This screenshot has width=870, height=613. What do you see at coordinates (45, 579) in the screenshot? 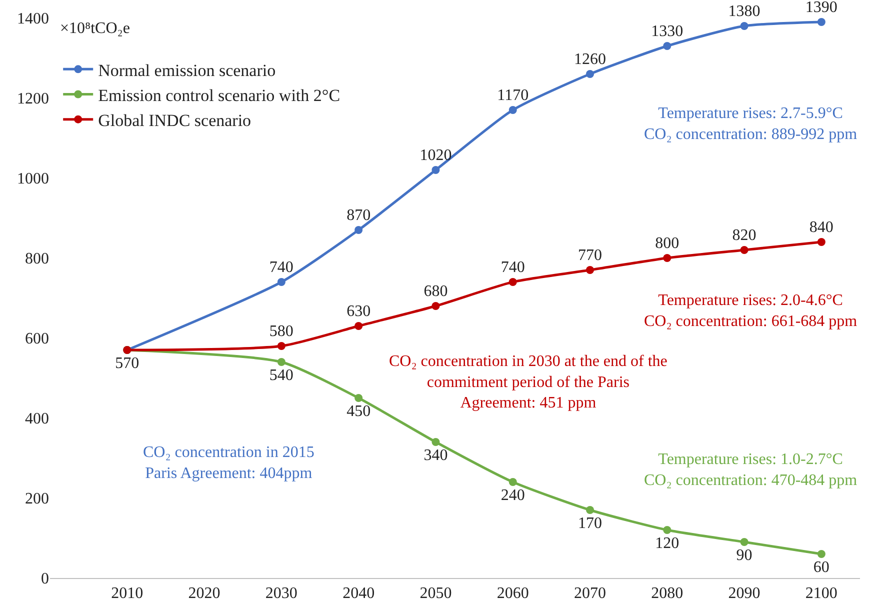
I see `y-tick-label: 0` at bounding box center [45, 579].